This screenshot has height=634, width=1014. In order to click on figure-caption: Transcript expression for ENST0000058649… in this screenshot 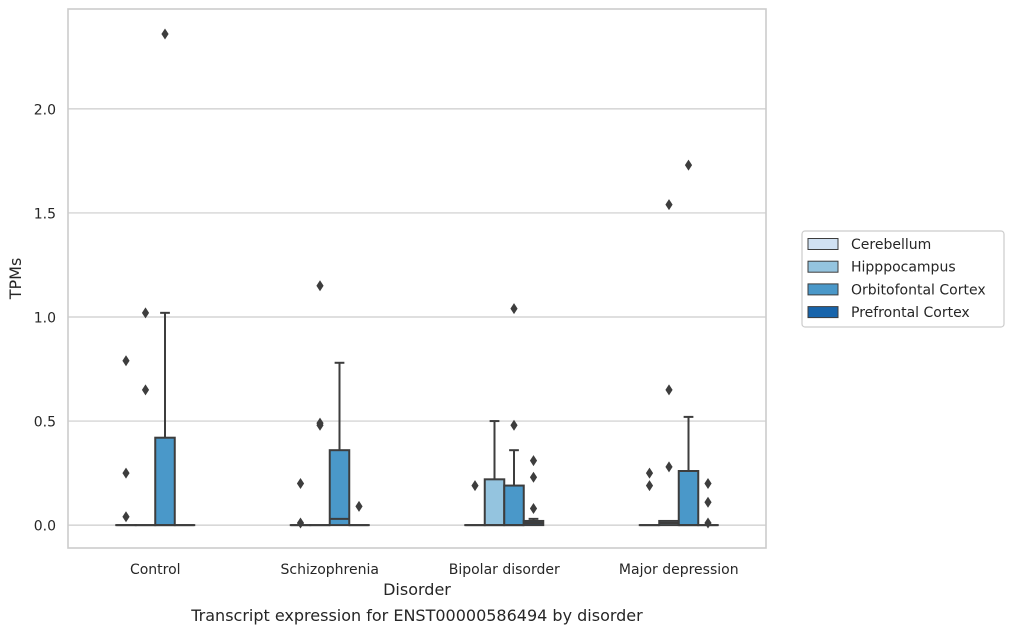, I will do `click(417, 615)`.